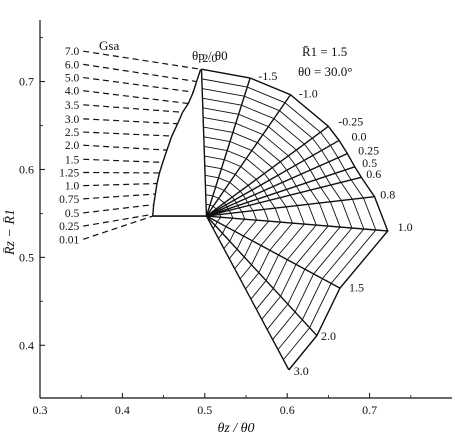 This screenshot has height=440, width=455. Describe the element at coordinates (387, 194) in the screenshot. I see `theta-p-label: 0.8` at that location.